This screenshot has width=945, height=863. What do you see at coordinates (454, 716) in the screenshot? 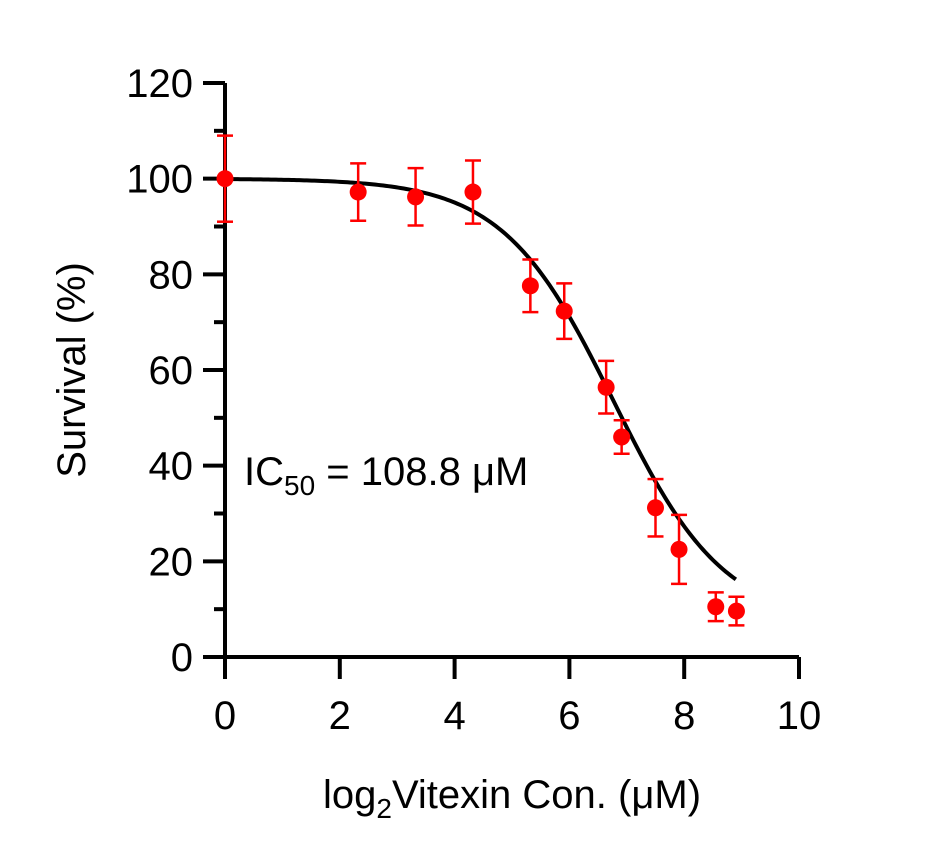
I see `x-tick-label: 4` at bounding box center [454, 716].